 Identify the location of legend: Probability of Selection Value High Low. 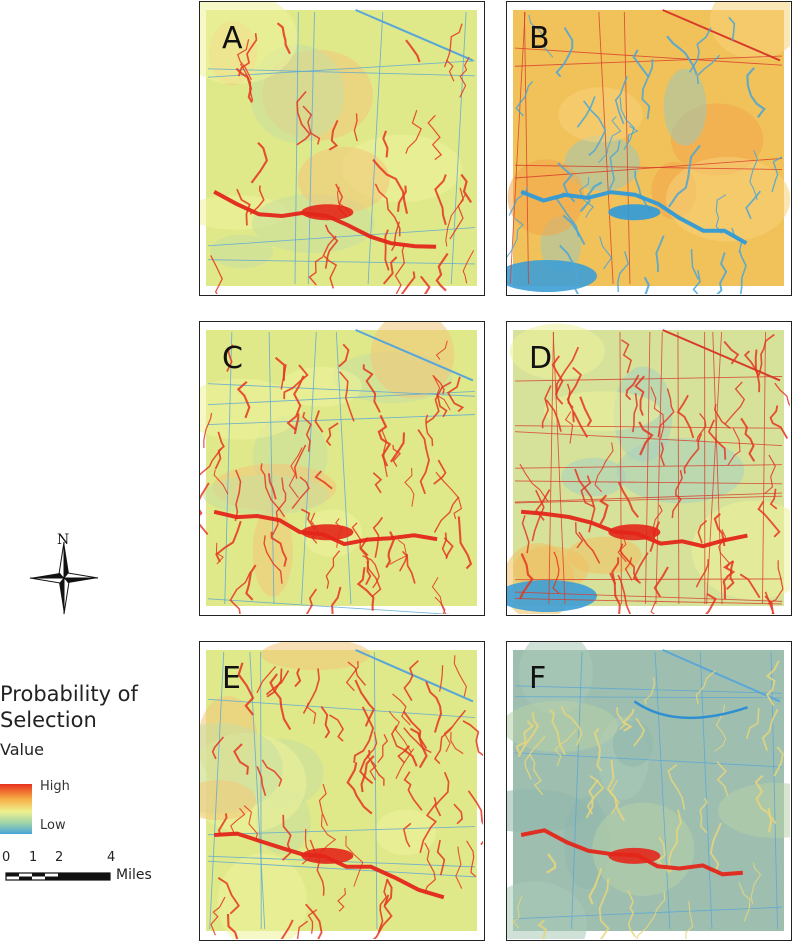
(95, 757).